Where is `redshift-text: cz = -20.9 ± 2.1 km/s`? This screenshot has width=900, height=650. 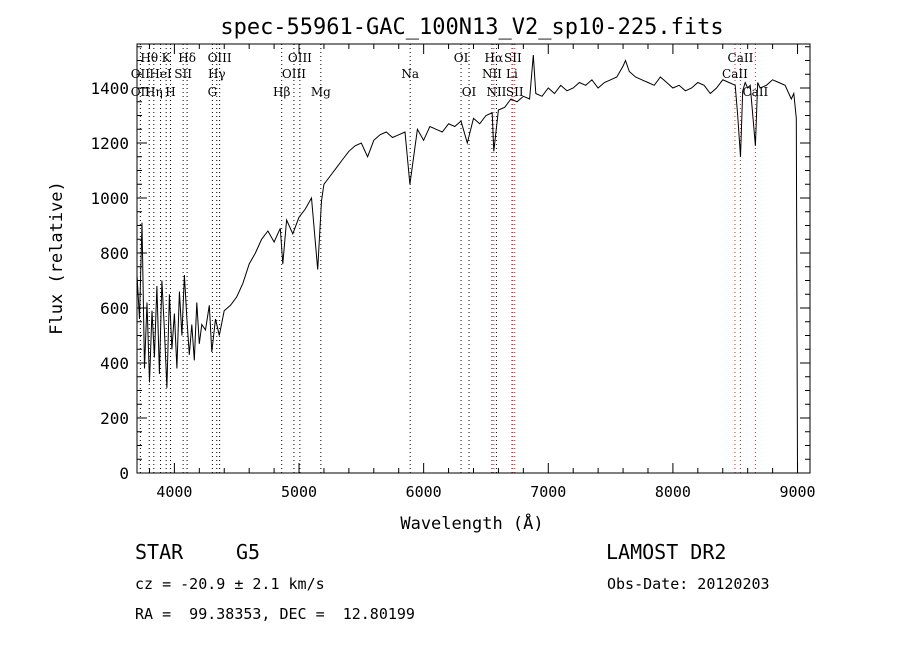
redshift-text: cz = -20.9 ± 2.1 km/s is located at coordinates (230, 584).